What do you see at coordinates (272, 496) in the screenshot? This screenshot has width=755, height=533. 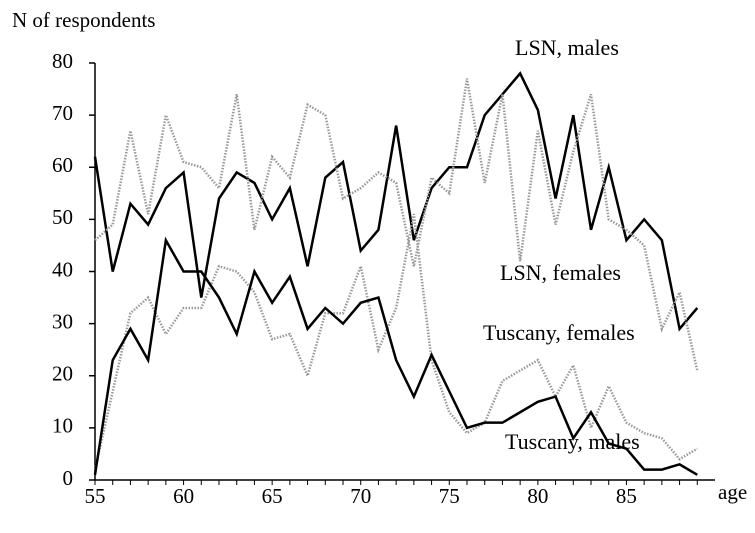 I see `x-tick-label: 65` at bounding box center [272, 496].